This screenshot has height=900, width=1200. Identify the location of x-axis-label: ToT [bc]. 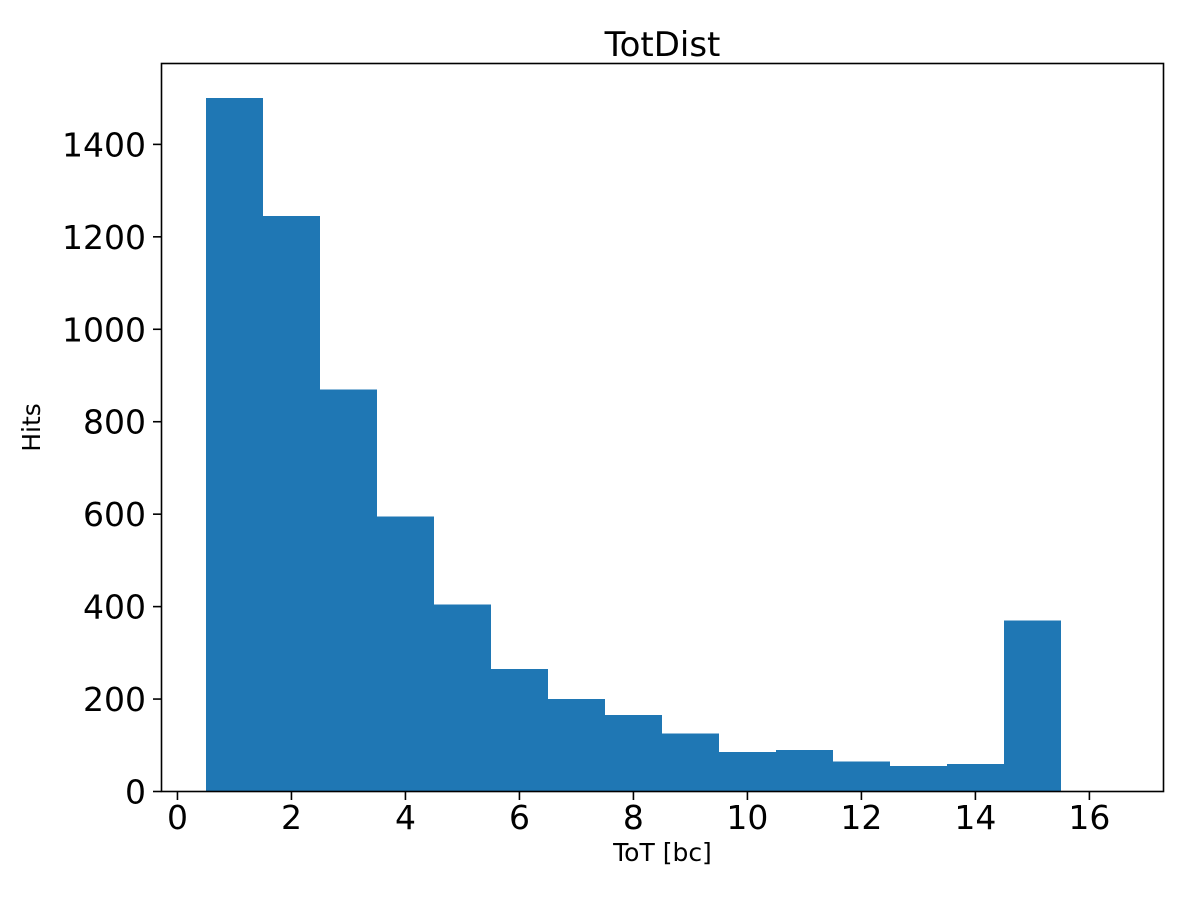
(662, 852).